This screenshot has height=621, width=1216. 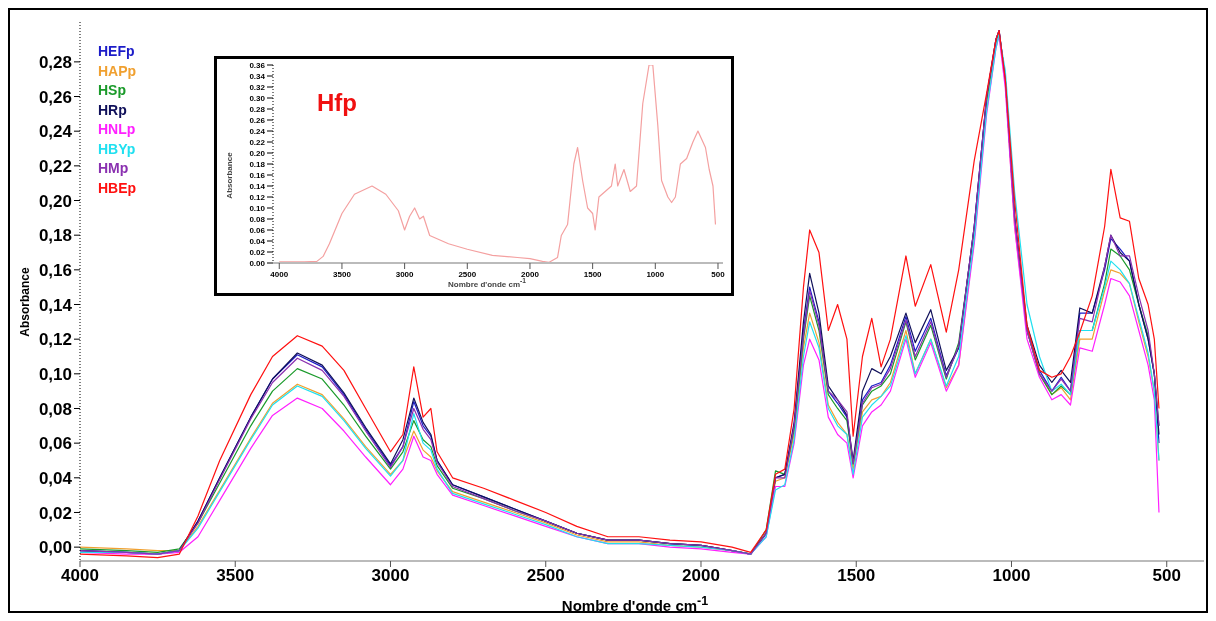 I want to click on y-tick-label: 0.18, so click(x=257, y=164).